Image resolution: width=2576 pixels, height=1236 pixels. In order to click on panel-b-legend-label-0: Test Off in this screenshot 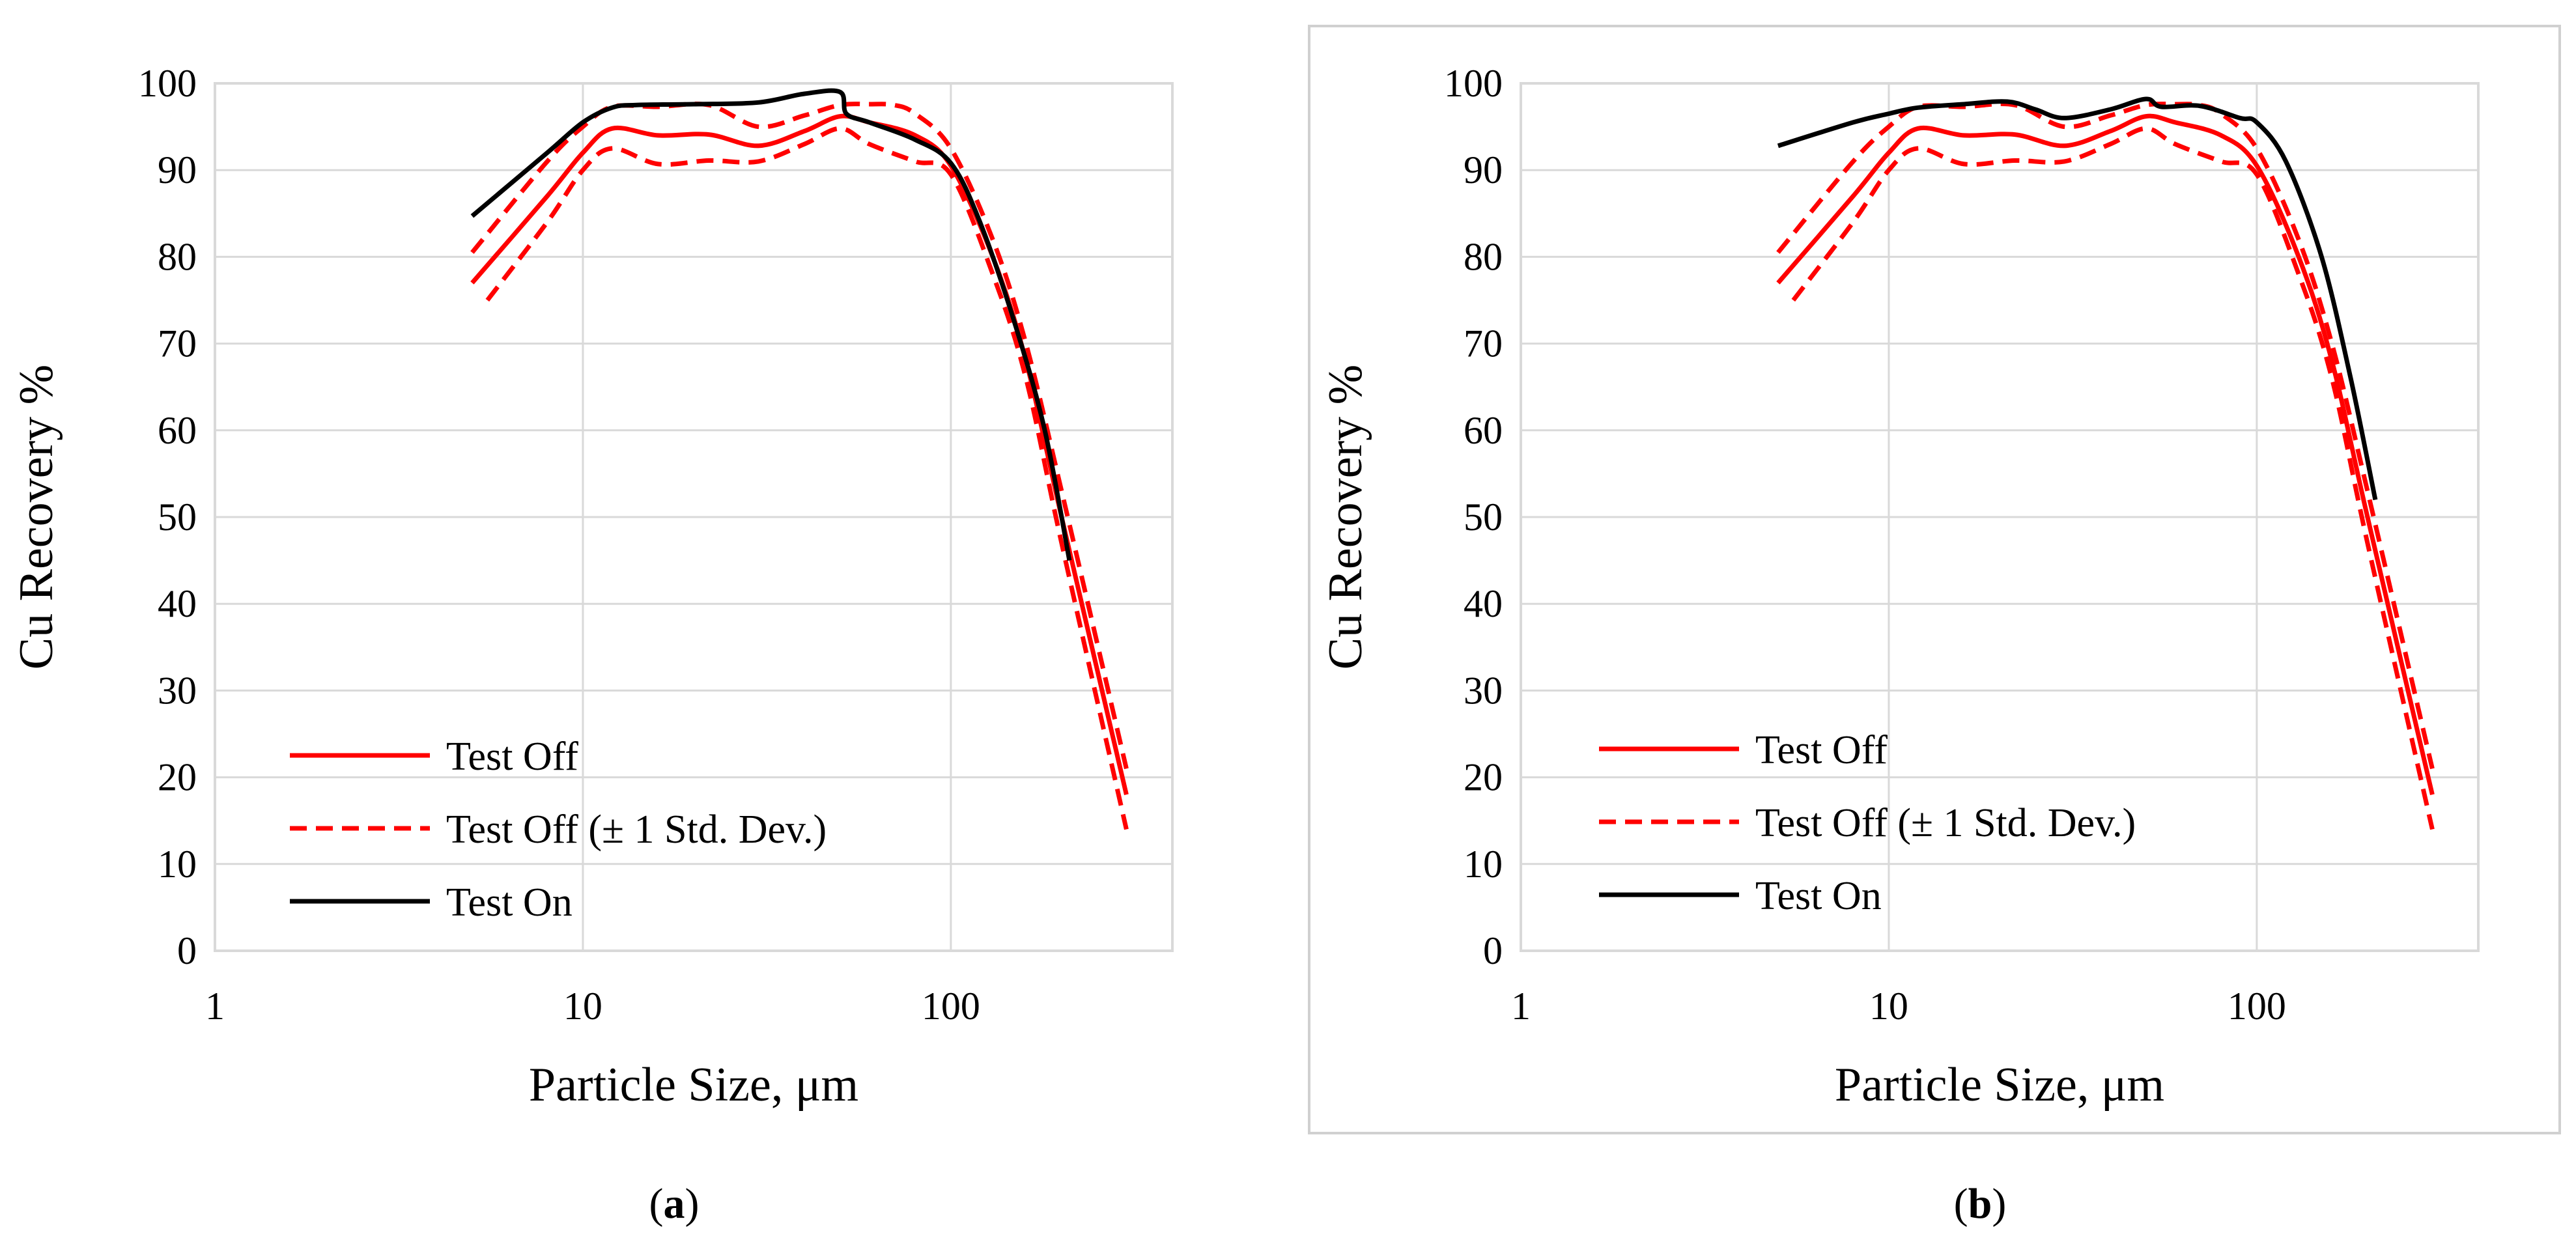, I will do `click(1821, 750)`.